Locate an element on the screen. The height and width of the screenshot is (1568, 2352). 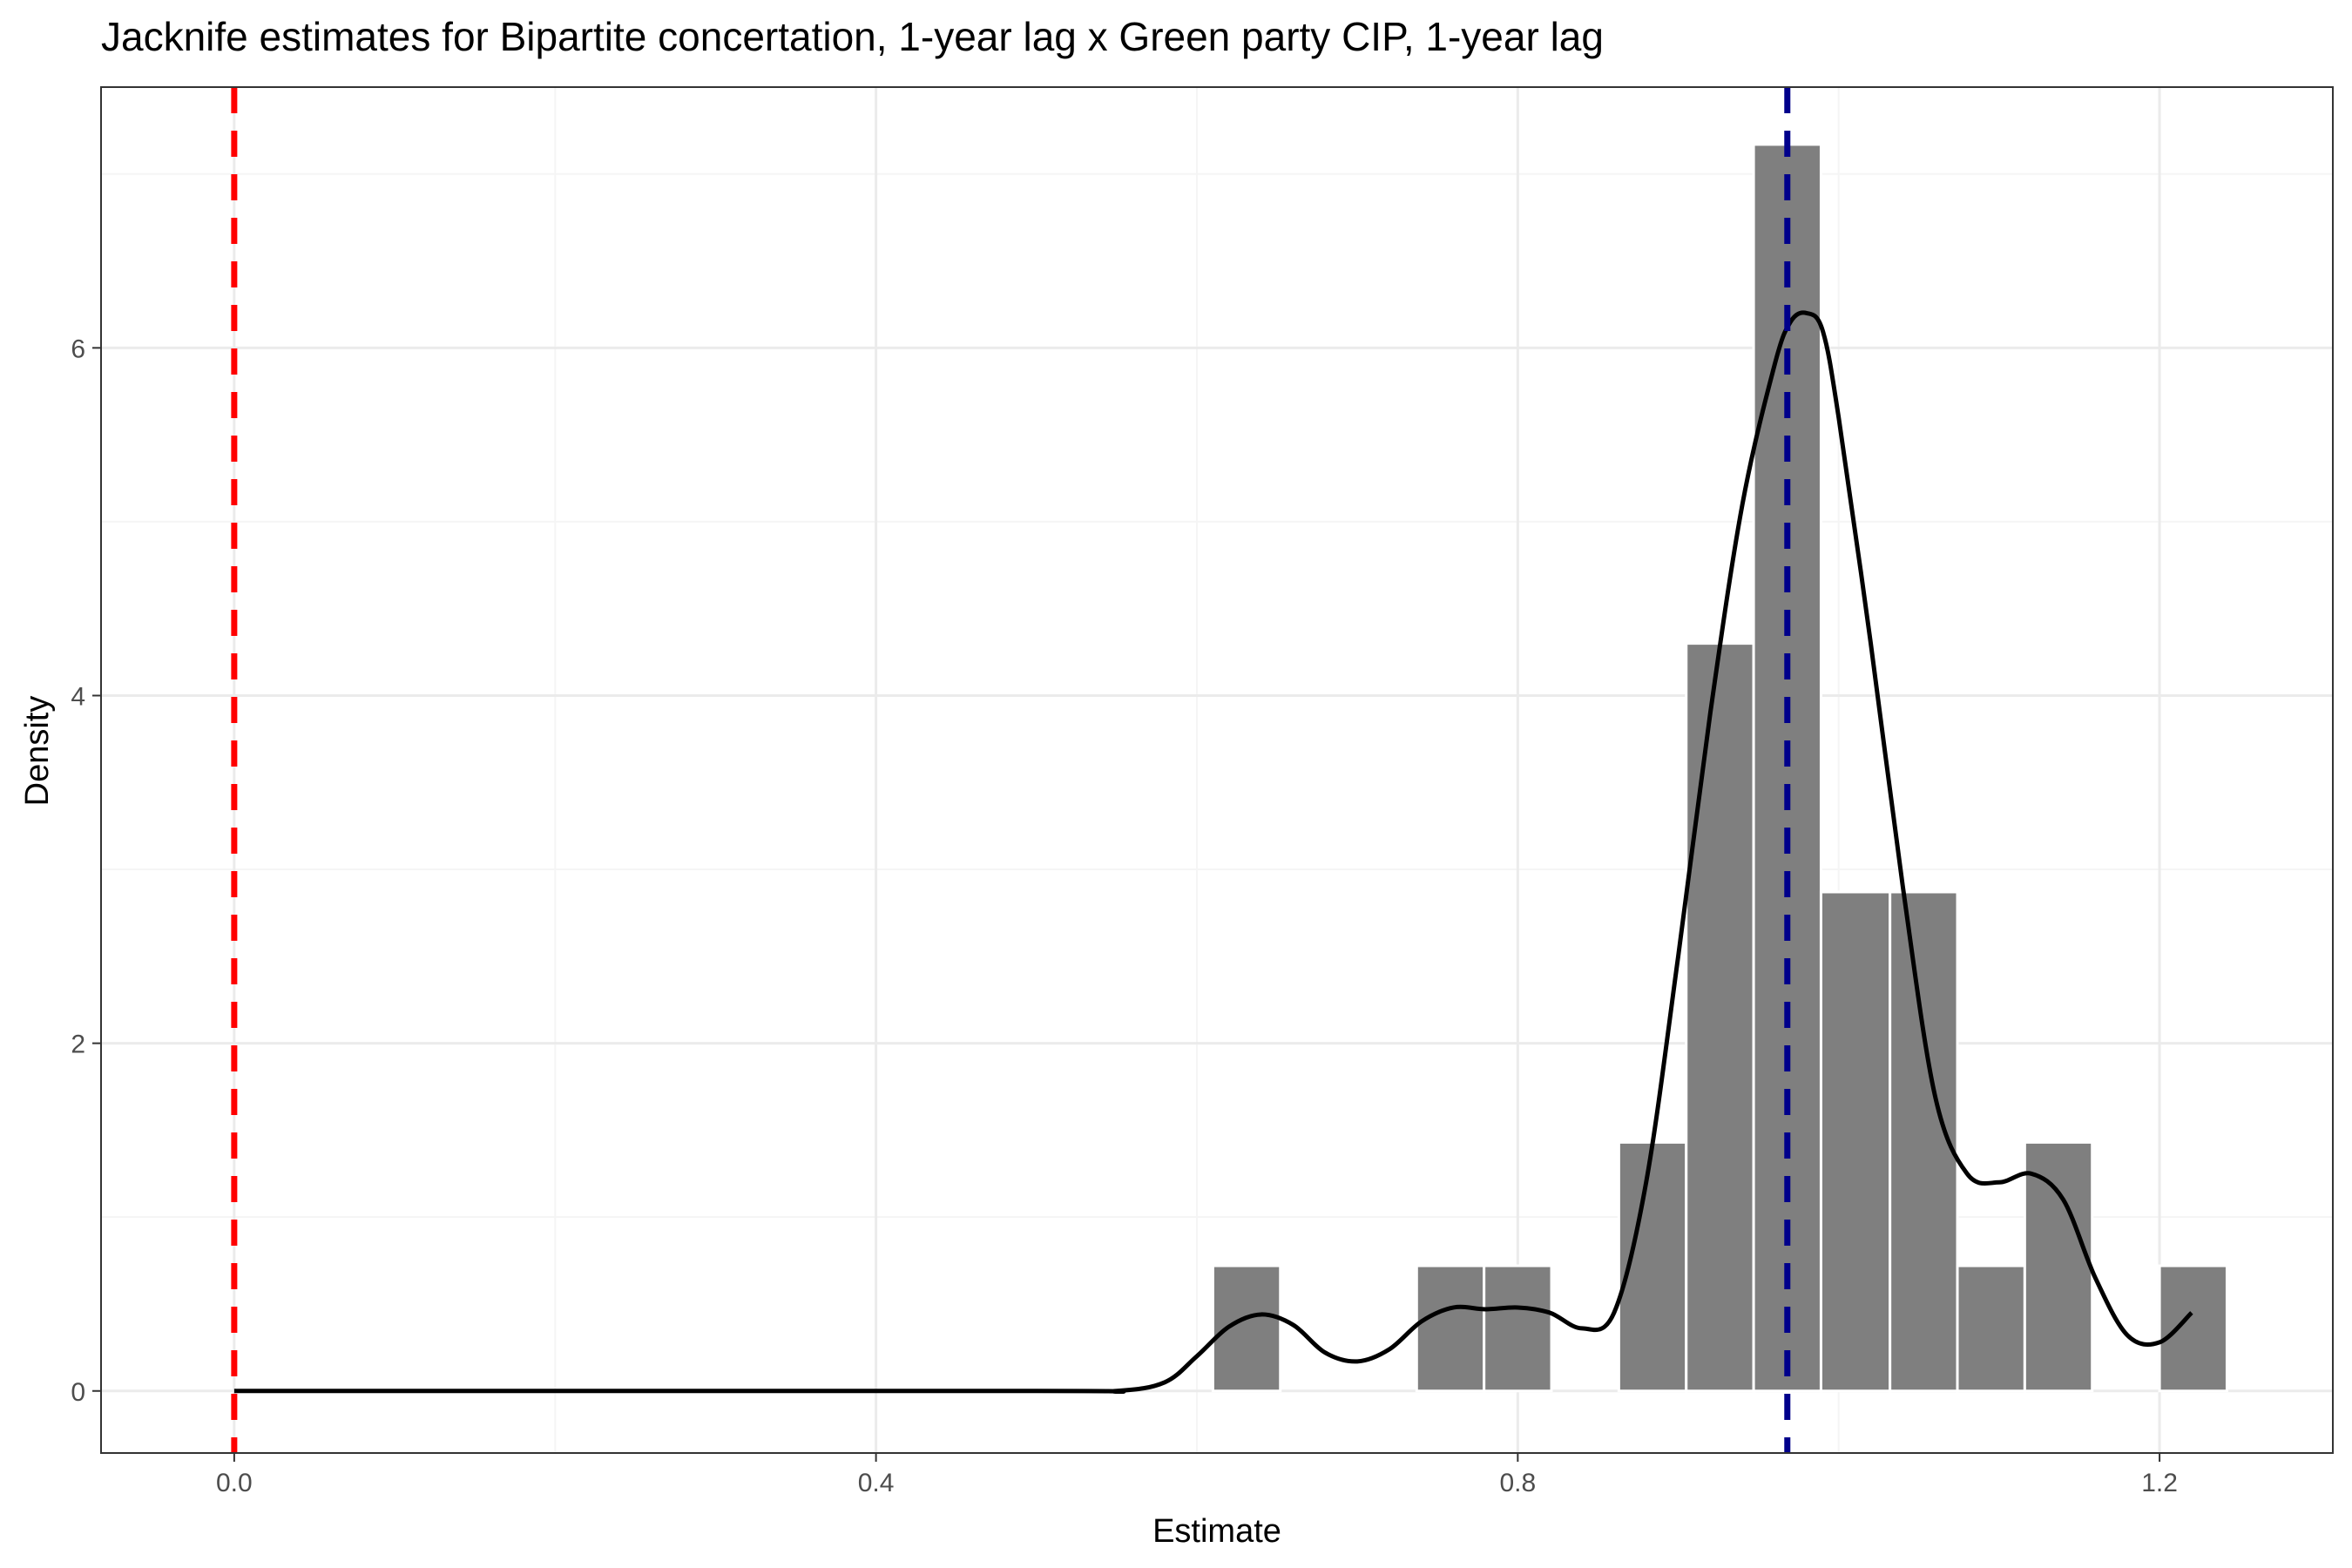
y-tick-label-1: 2 is located at coordinates (78, 1045).